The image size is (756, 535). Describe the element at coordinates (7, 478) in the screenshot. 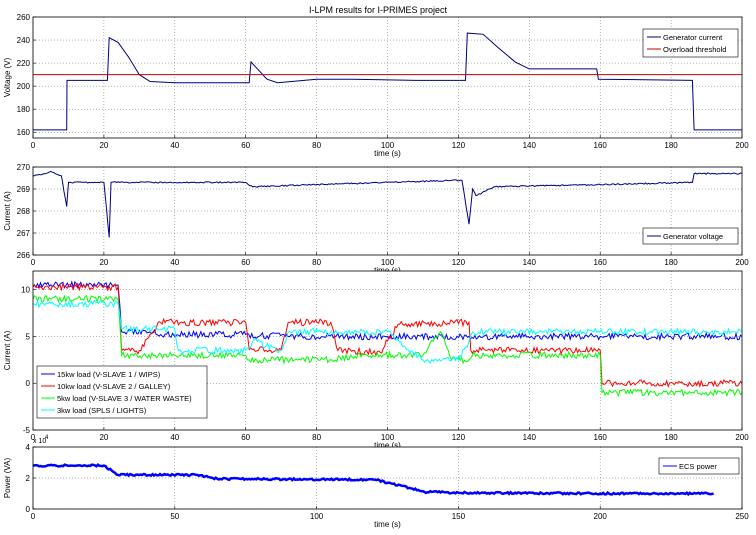

I see `y-axis-label: Power (VA)` at that location.